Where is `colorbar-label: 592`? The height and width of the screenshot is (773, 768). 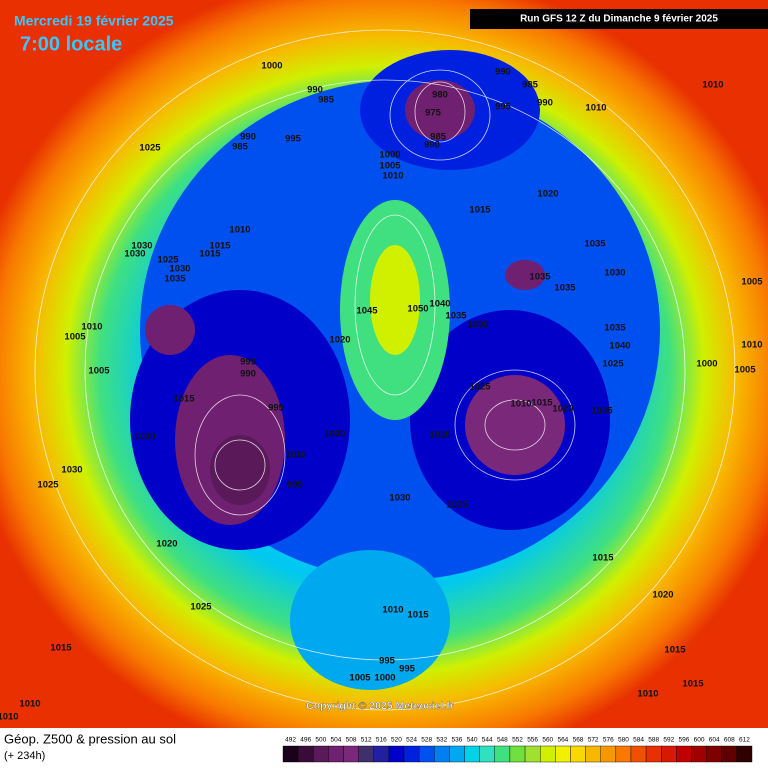 colorbar-label: 592 is located at coordinates (668, 740).